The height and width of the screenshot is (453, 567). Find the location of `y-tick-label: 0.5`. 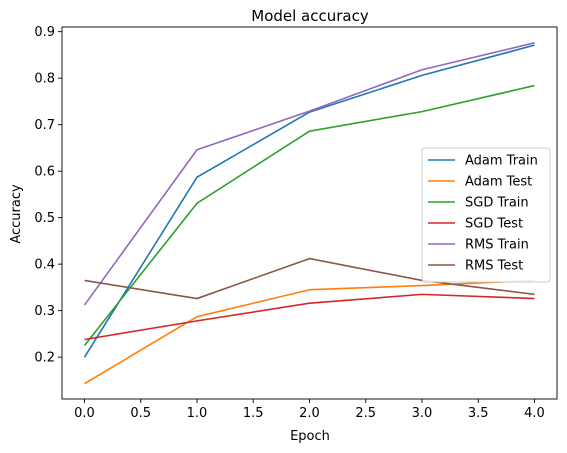

y-tick-label: 0.5 is located at coordinates (44, 218).